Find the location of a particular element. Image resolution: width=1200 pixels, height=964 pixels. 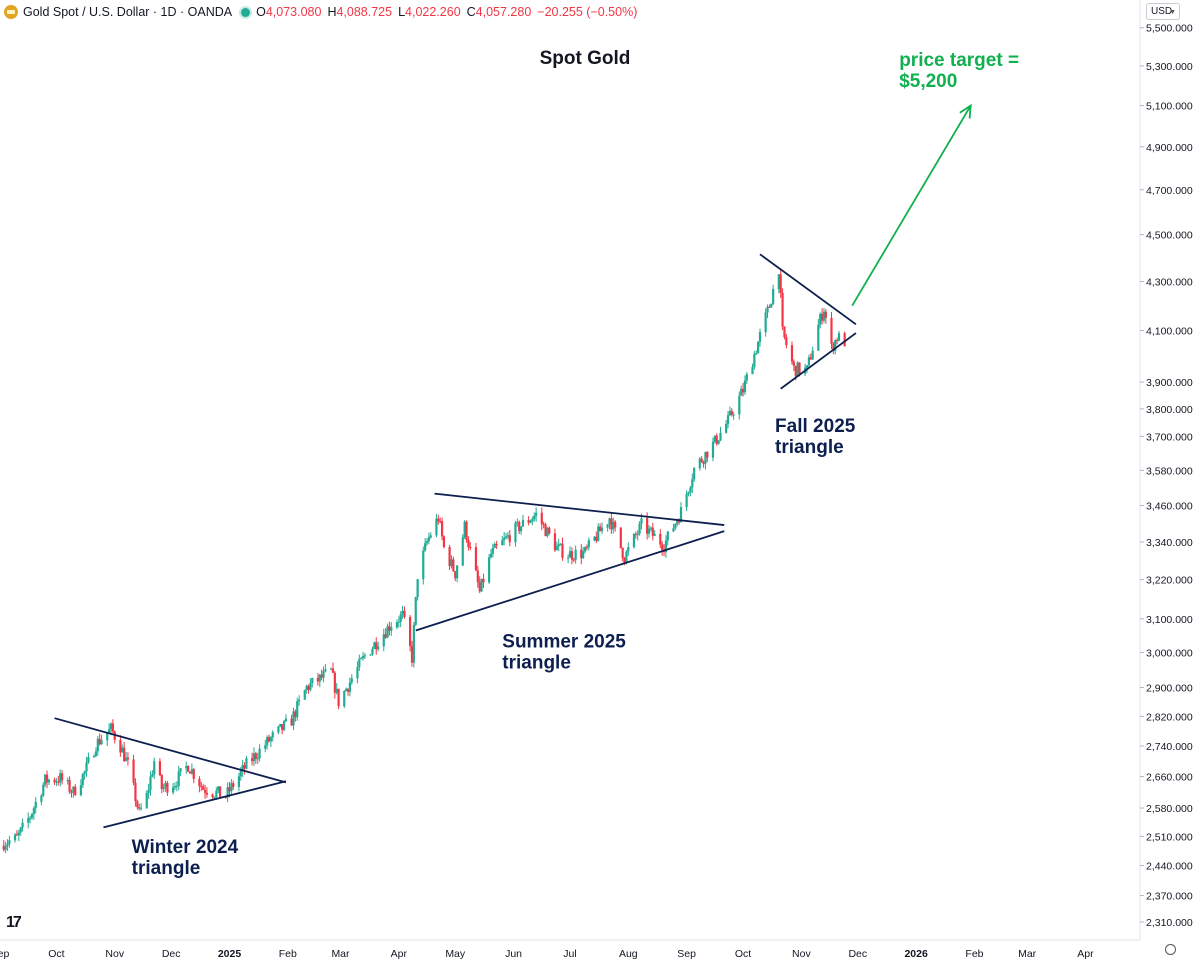

gold-coin-icon is located at coordinates (11, 12).